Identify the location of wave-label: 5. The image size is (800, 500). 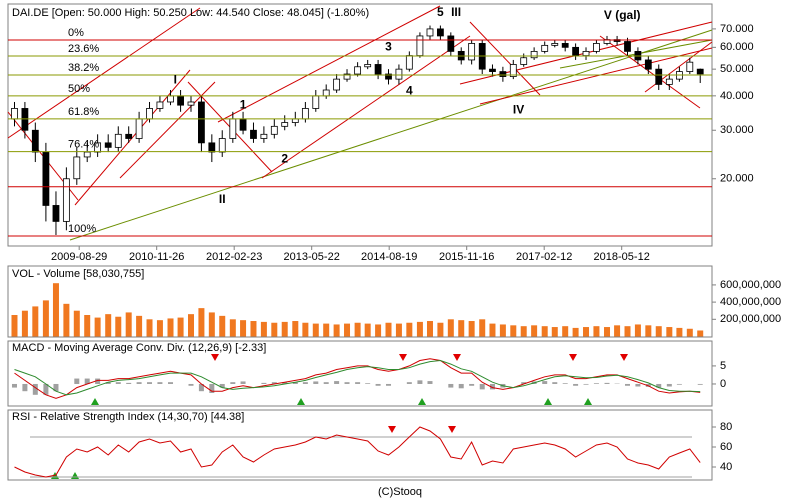
(440, 12).